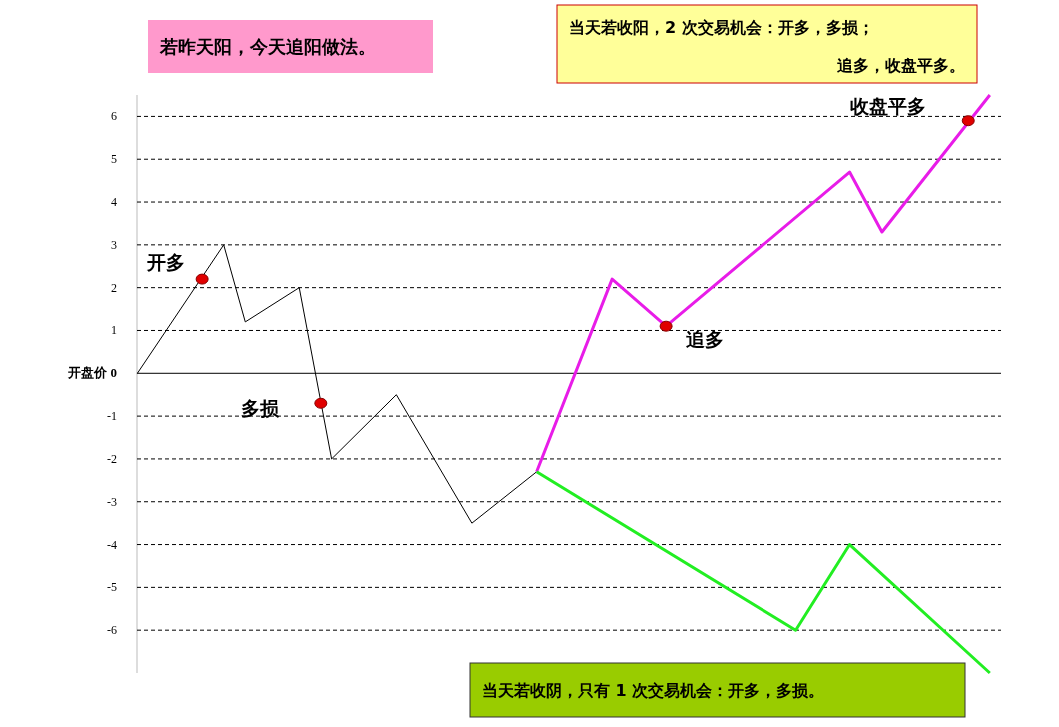 The image size is (1059, 727). Describe the element at coordinates (112, 544) in the screenshot. I see `y-tick-label: -4` at that location.